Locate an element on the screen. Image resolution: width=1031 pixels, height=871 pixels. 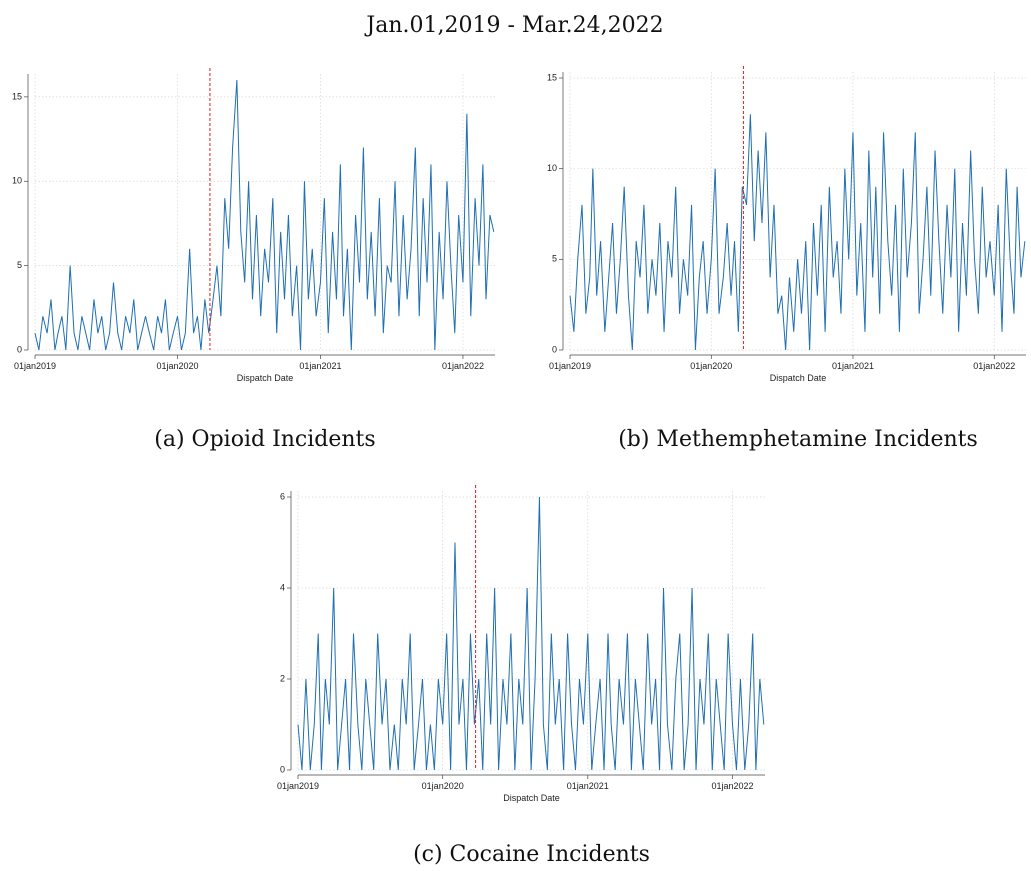
caption: (c) Cocaine Incidents is located at coordinates (531, 854).